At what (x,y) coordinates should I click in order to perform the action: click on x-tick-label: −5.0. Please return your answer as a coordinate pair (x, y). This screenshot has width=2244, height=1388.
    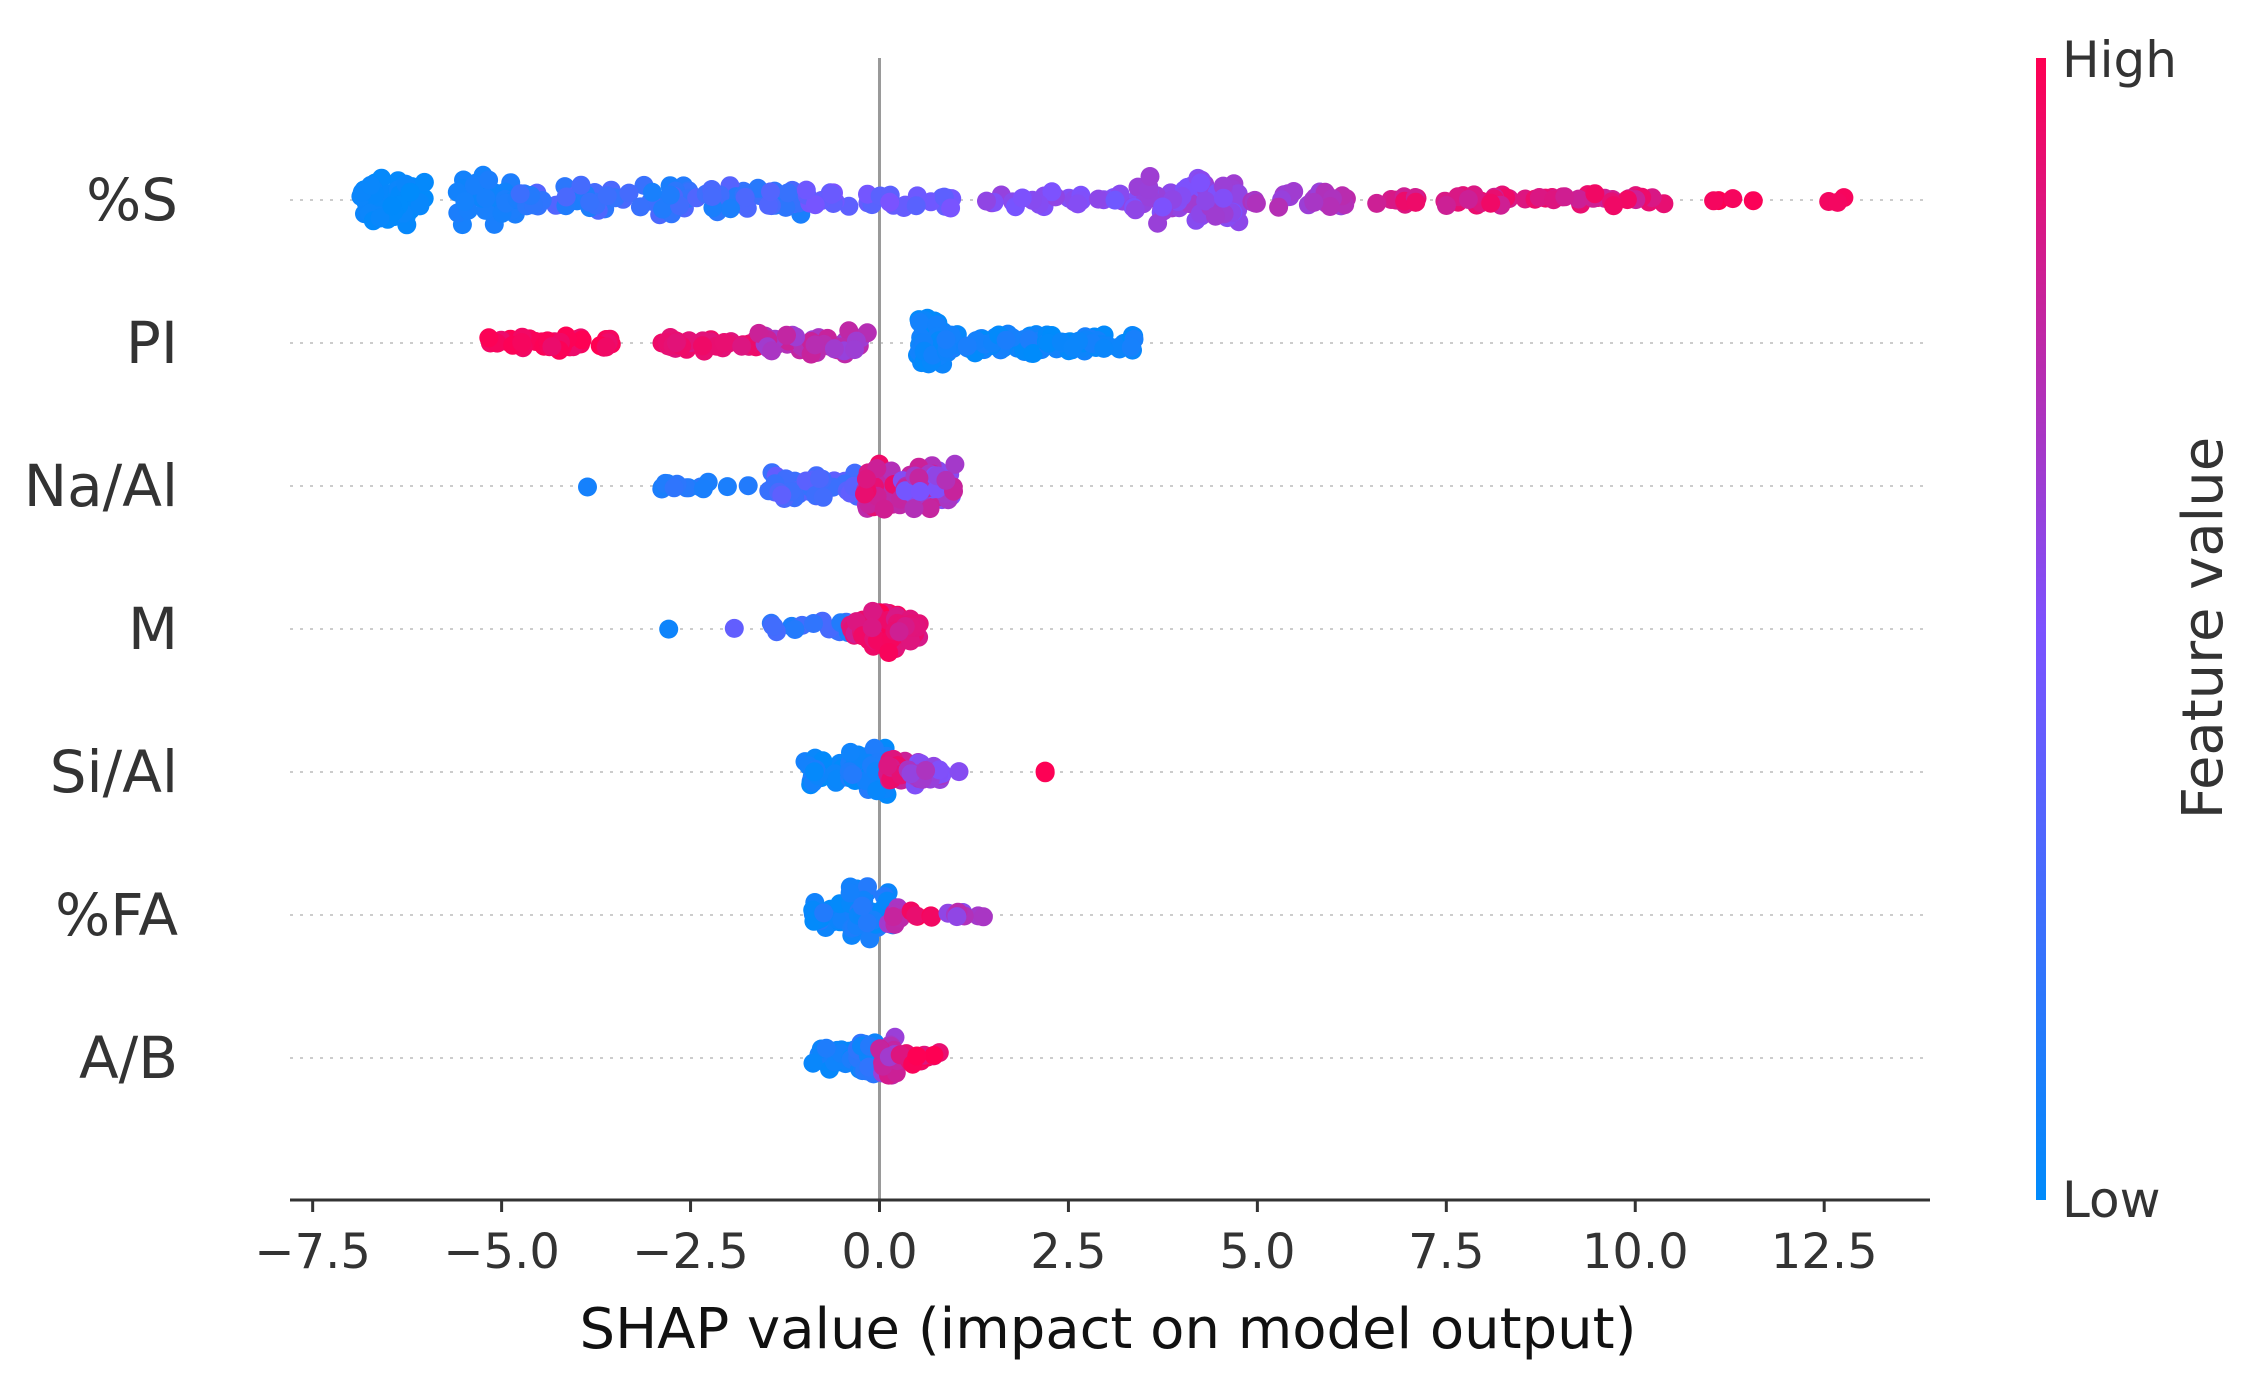
    Looking at the image, I should click on (501, 1252).